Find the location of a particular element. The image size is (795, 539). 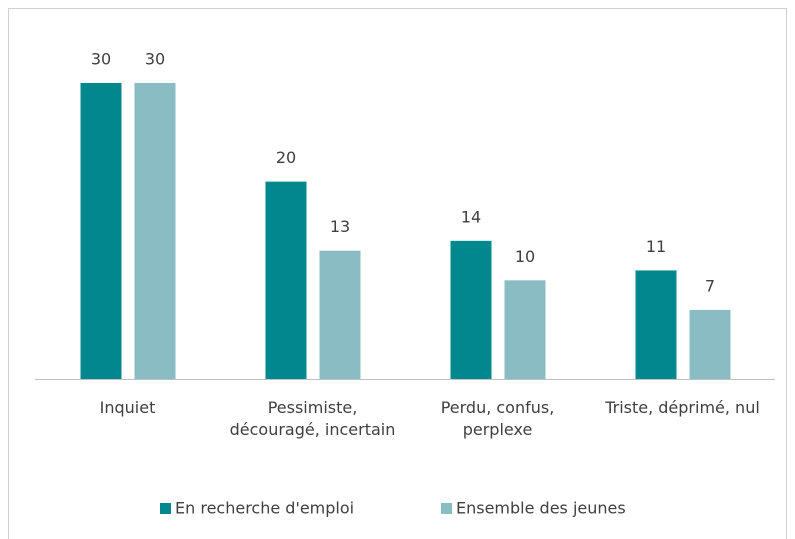

x-tick-label: Triste, déprimé, nul is located at coordinates (682, 407).